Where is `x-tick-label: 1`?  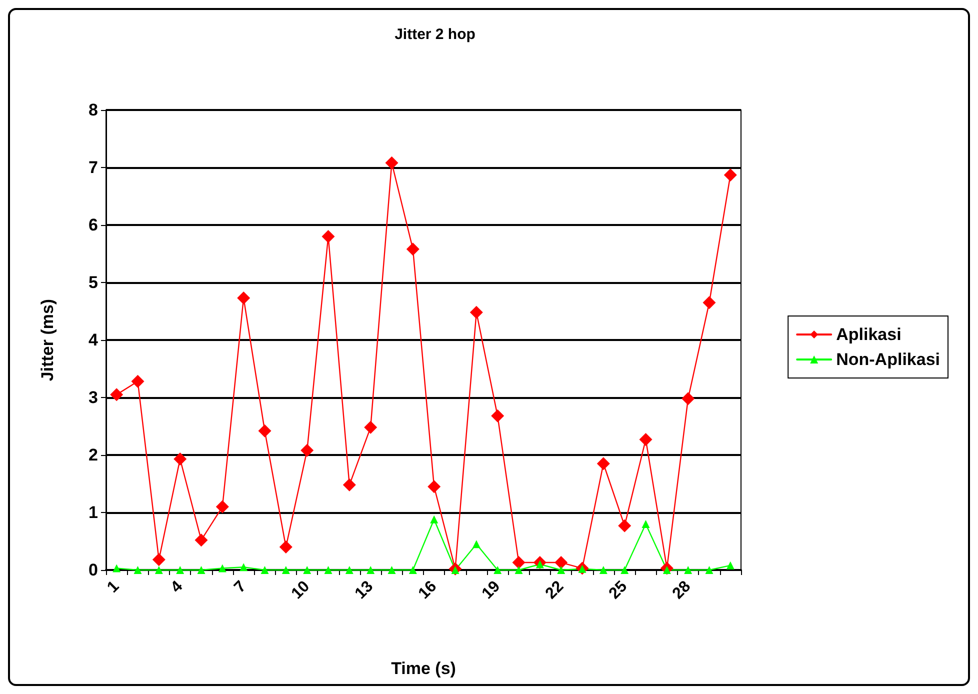 x-tick-label: 1 is located at coordinates (113, 587).